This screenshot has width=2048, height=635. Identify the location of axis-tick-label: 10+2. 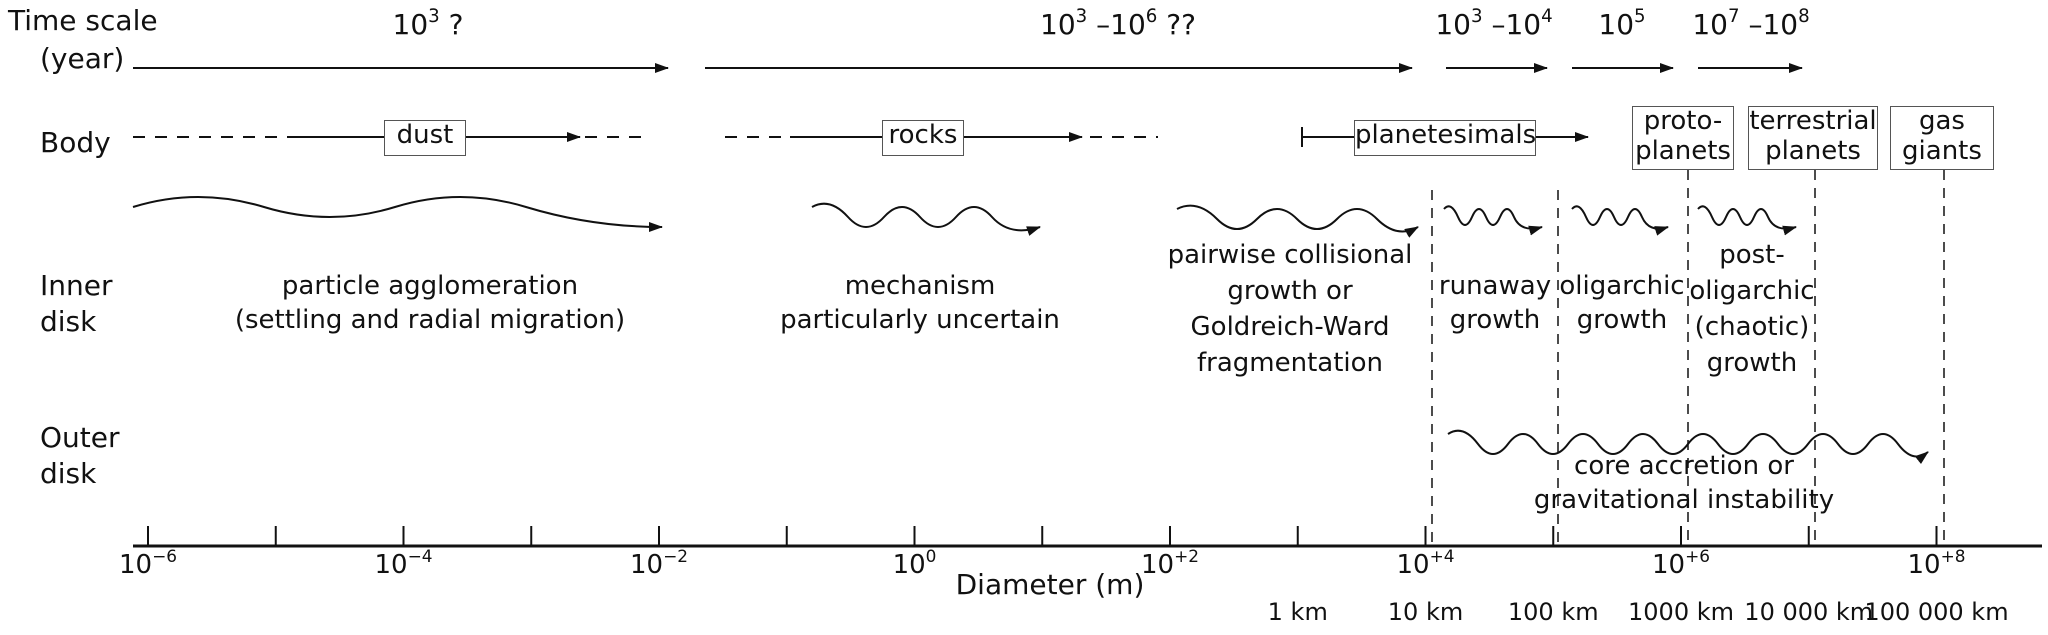
(1170, 563).